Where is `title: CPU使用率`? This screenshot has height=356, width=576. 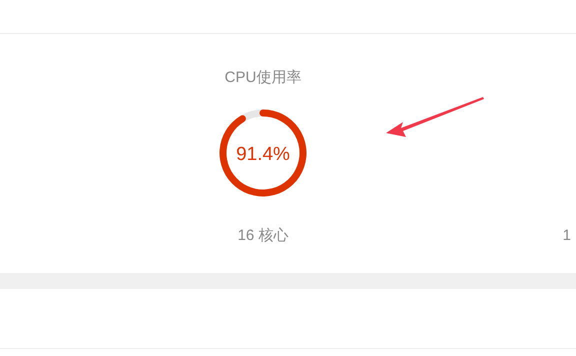
title: CPU使用率 is located at coordinates (263, 77).